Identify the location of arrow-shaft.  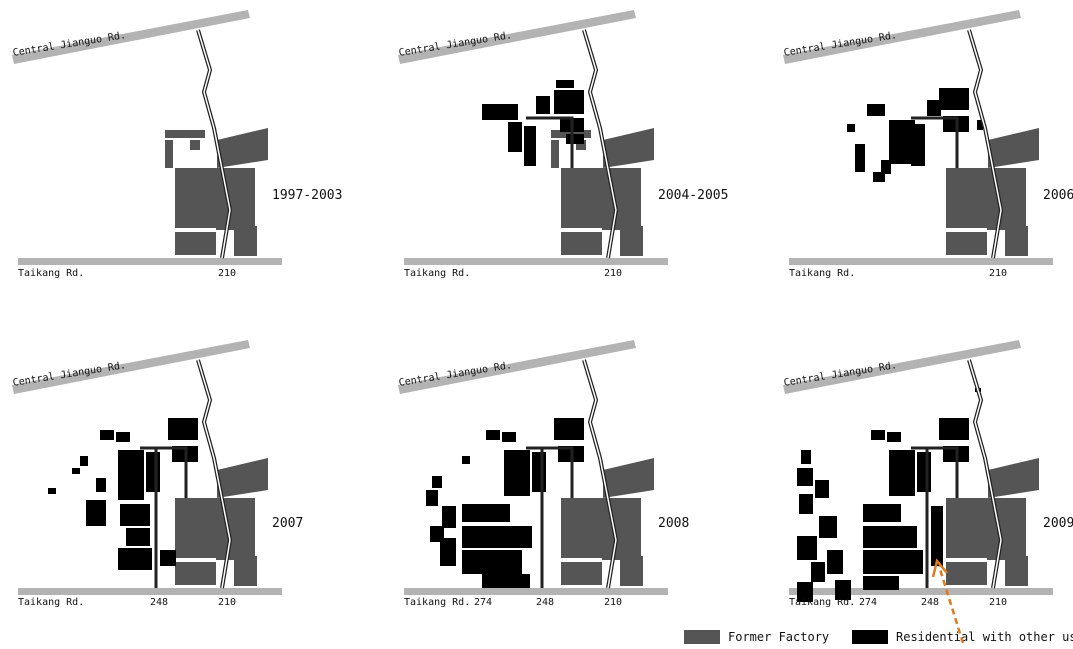
(951, 604).